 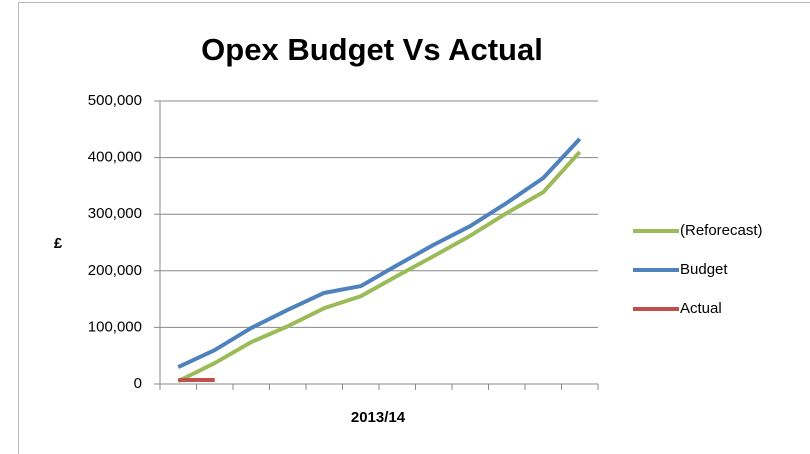 What do you see at coordinates (115, 100) in the screenshot?
I see `y-tick-label: 500,000` at bounding box center [115, 100].